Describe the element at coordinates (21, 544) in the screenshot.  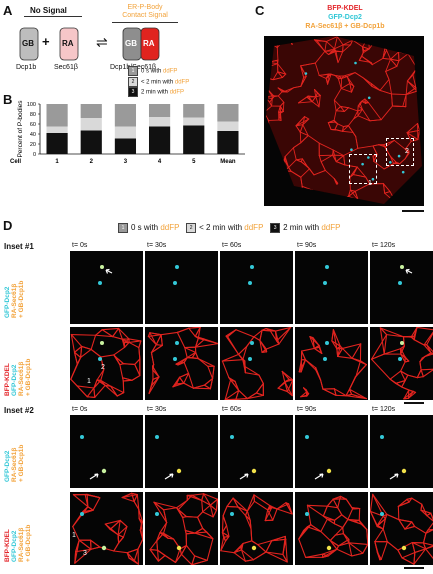
I see `inset2-row2-ra: RA-Sec61β` at that location.